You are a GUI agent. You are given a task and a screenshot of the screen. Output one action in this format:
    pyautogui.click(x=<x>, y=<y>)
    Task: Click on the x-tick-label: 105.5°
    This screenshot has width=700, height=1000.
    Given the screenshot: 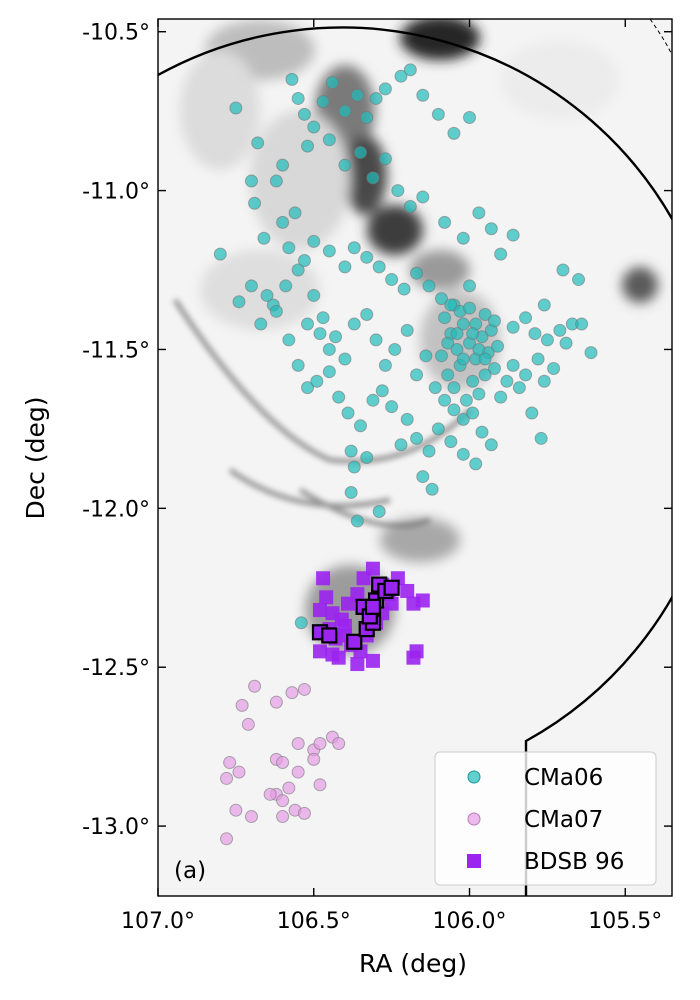 What is the action you would take?
    pyautogui.click(x=625, y=921)
    